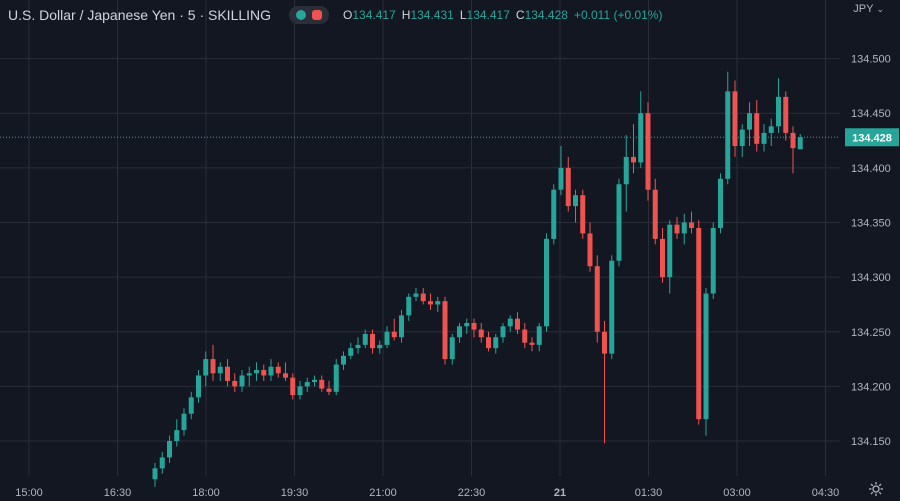 The height and width of the screenshot is (501, 900). What do you see at coordinates (871, 333) in the screenshot?
I see `price-tick-label: 134.250` at bounding box center [871, 333].